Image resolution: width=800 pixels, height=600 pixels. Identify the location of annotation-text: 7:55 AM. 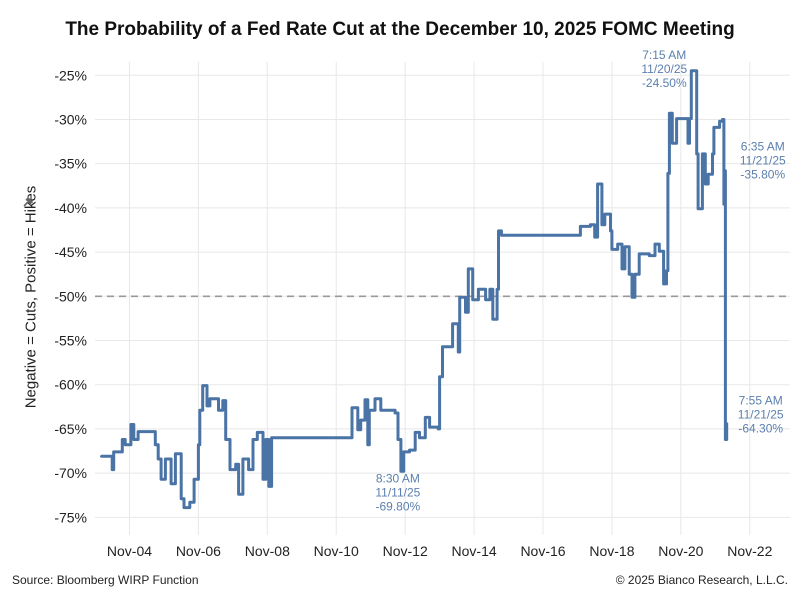
(761, 401).